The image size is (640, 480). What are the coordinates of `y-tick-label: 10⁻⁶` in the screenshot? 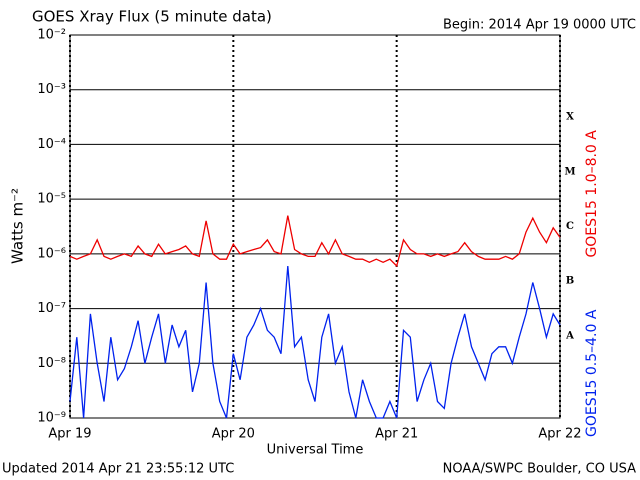 It's located at (51, 253).